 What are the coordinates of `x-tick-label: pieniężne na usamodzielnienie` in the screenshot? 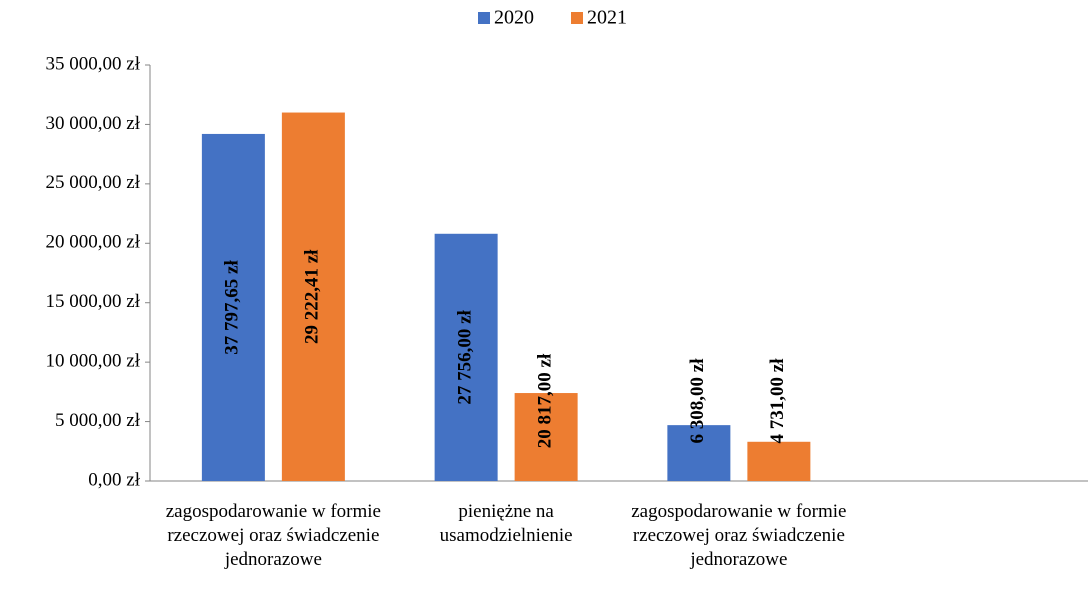 It's located at (506, 523).